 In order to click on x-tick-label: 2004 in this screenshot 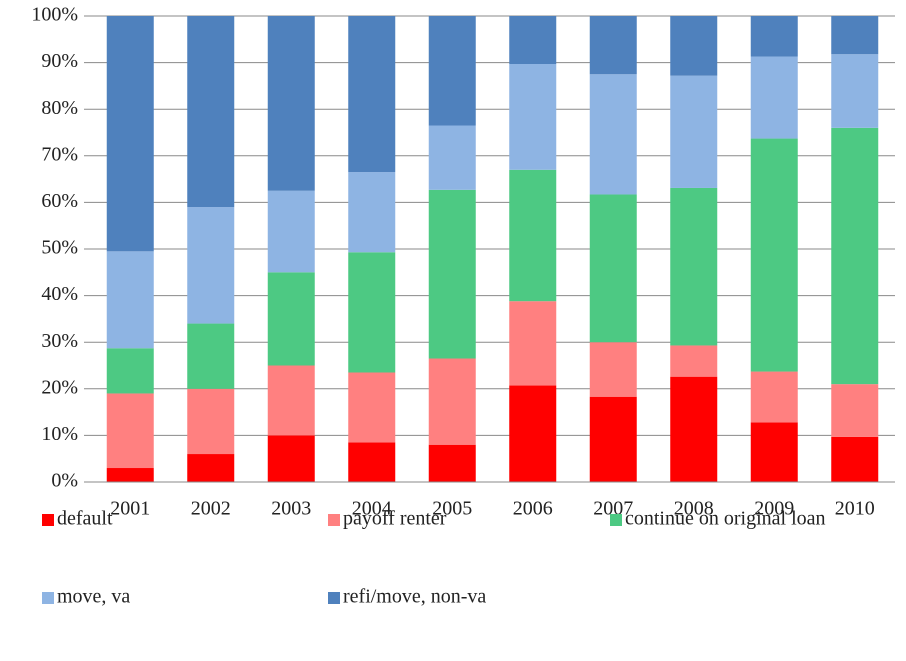, I will do `click(372, 509)`.